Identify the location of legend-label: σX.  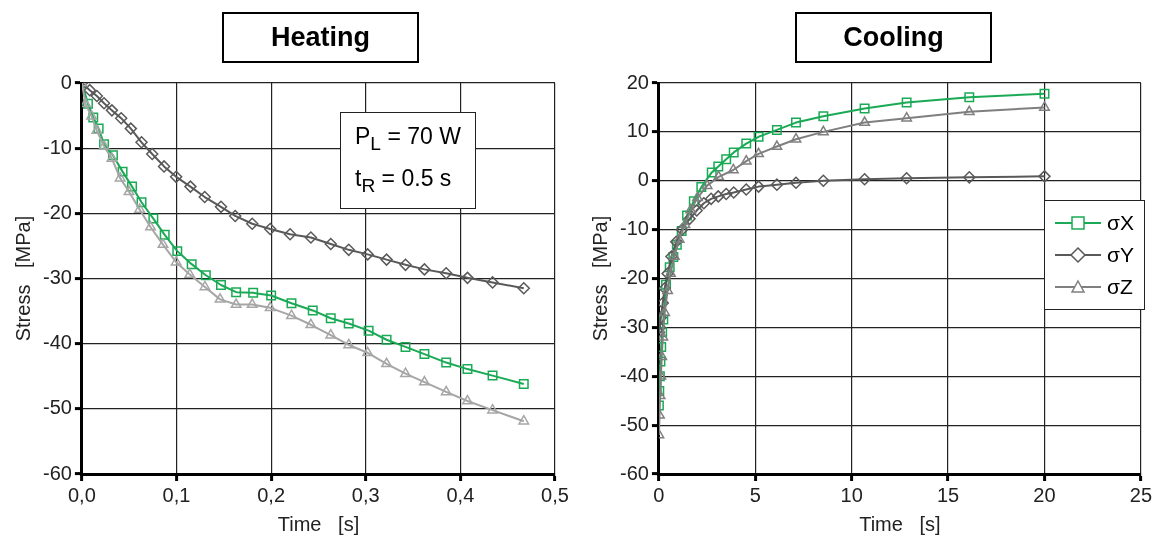
(1120, 223).